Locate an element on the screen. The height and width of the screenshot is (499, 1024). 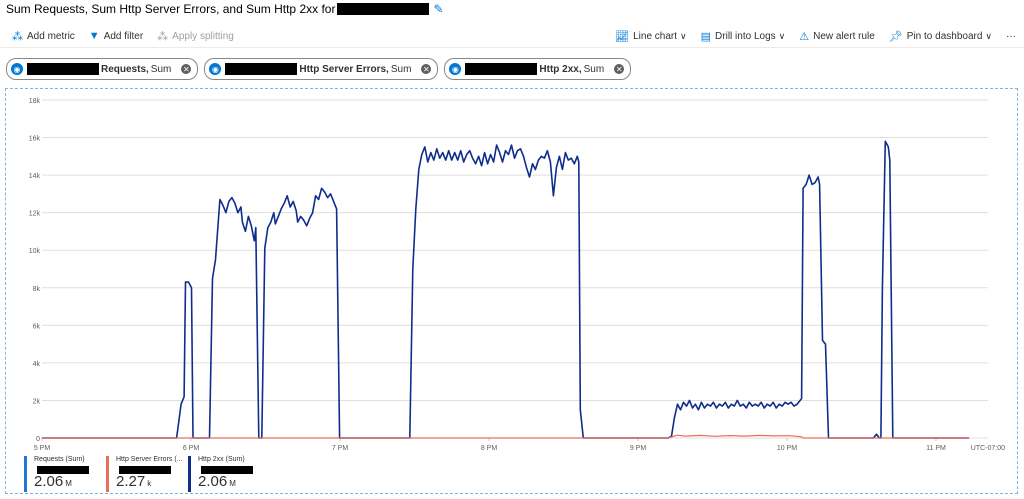
new-alert-rule-button: ⚠ New alert rule is located at coordinates (837, 36).